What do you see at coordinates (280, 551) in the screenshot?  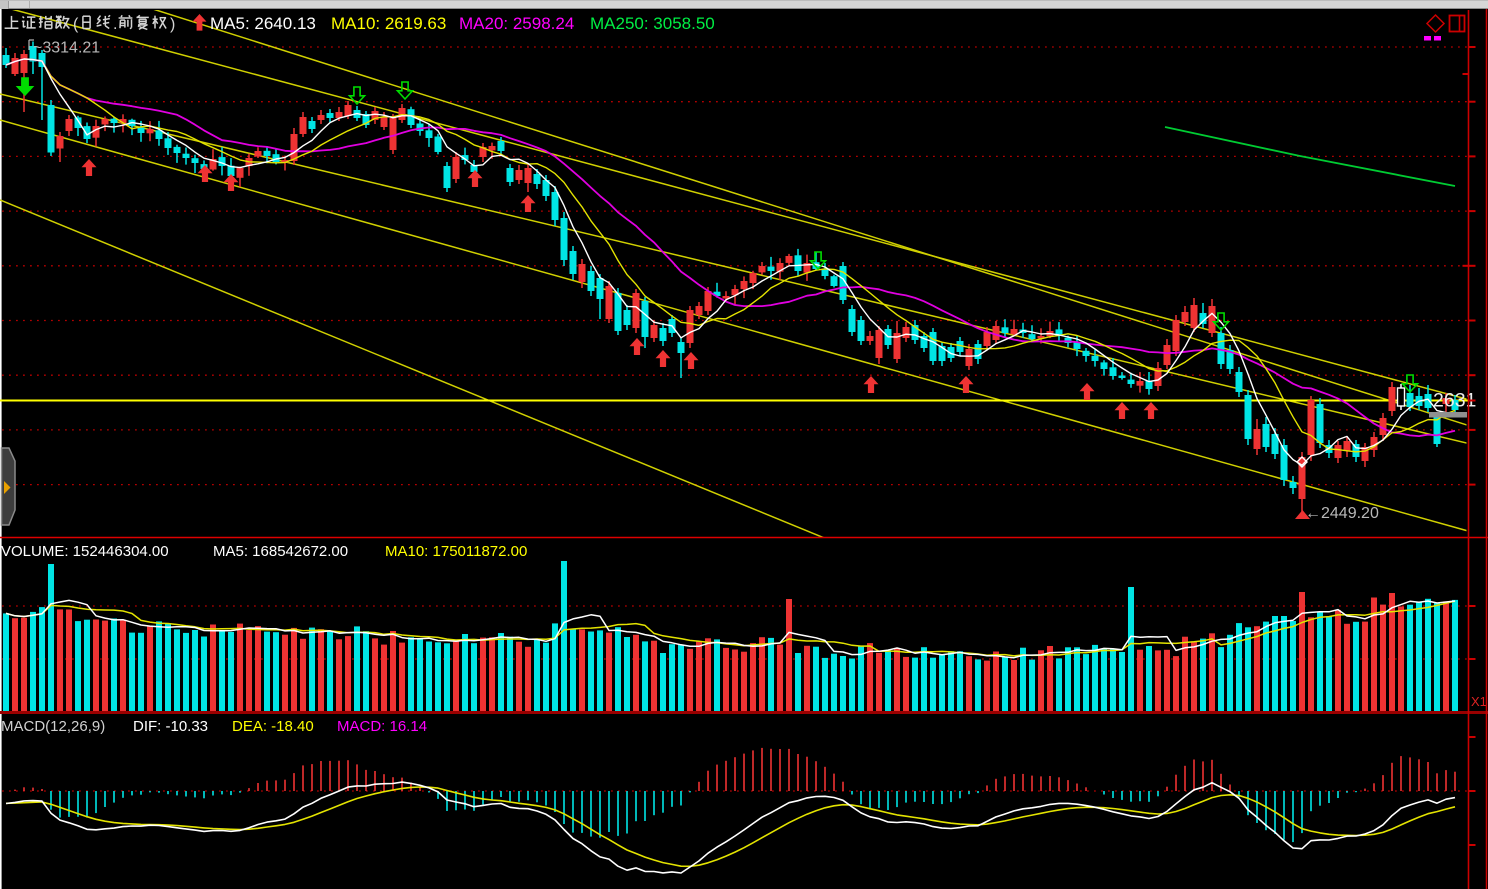 I see `svg-text: MA5: 168542672.00` at bounding box center [280, 551].